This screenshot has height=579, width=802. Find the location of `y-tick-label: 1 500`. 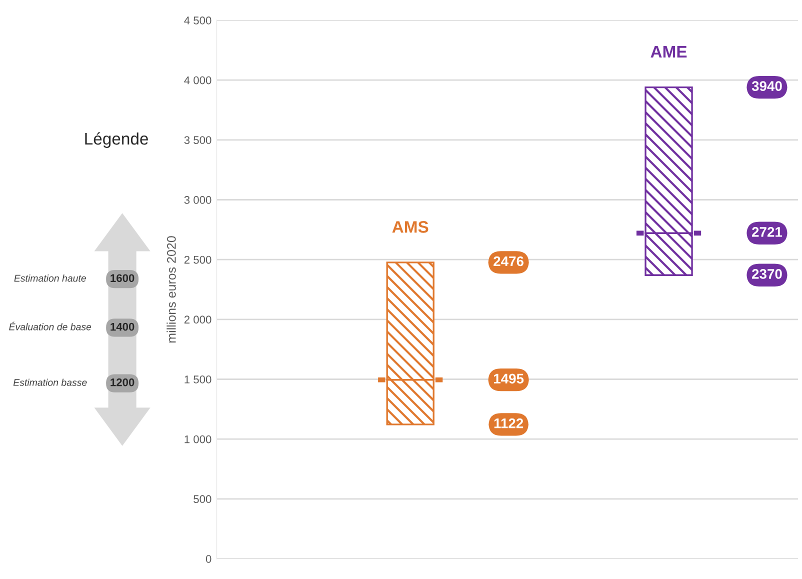

y-tick-label: 1 500 is located at coordinates (198, 380).